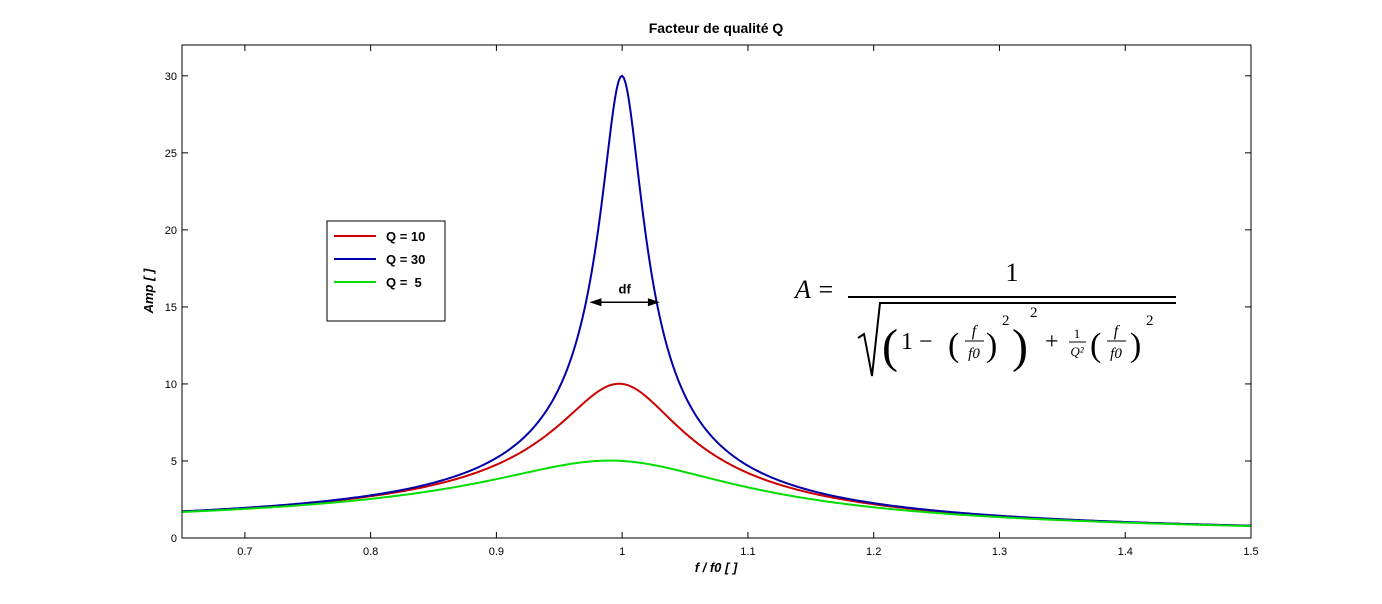  I want to click on x-tick-label-1: 0.8, so click(370, 552).